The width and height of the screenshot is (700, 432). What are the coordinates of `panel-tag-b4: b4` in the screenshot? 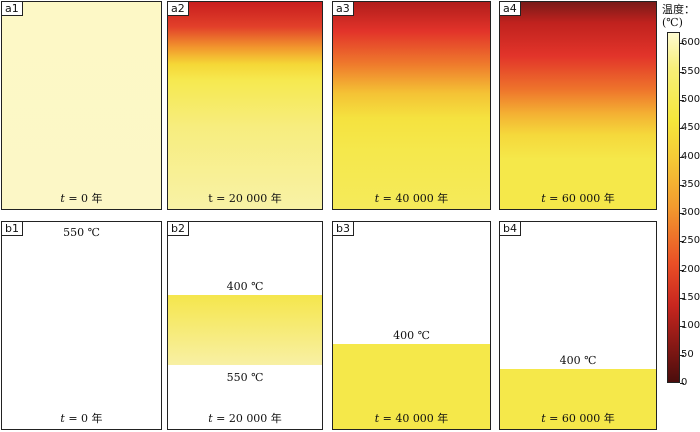 It's located at (510, 229).